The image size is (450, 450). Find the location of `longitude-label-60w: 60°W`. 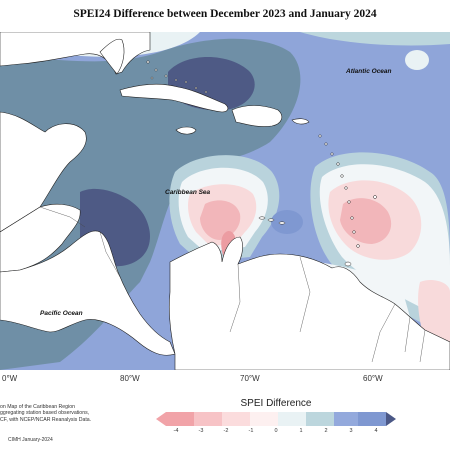

longitude-label-60w: 60°W is located at coordinates (373, 378).